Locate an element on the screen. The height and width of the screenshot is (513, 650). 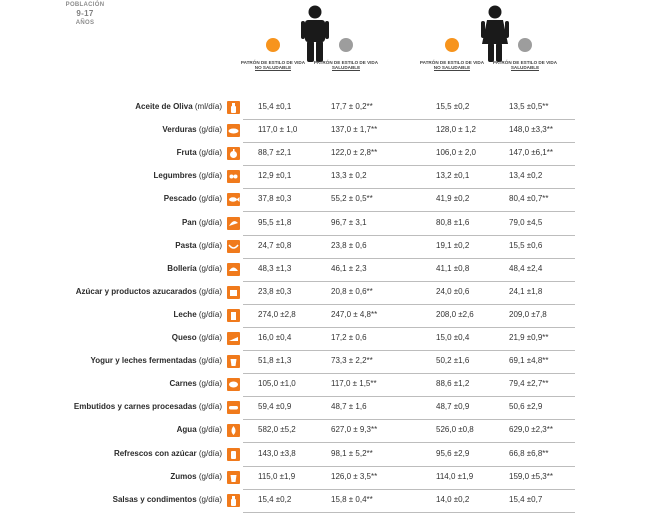
value-cell: 88,6 ±1,2 is located at coordinates (453, 384).